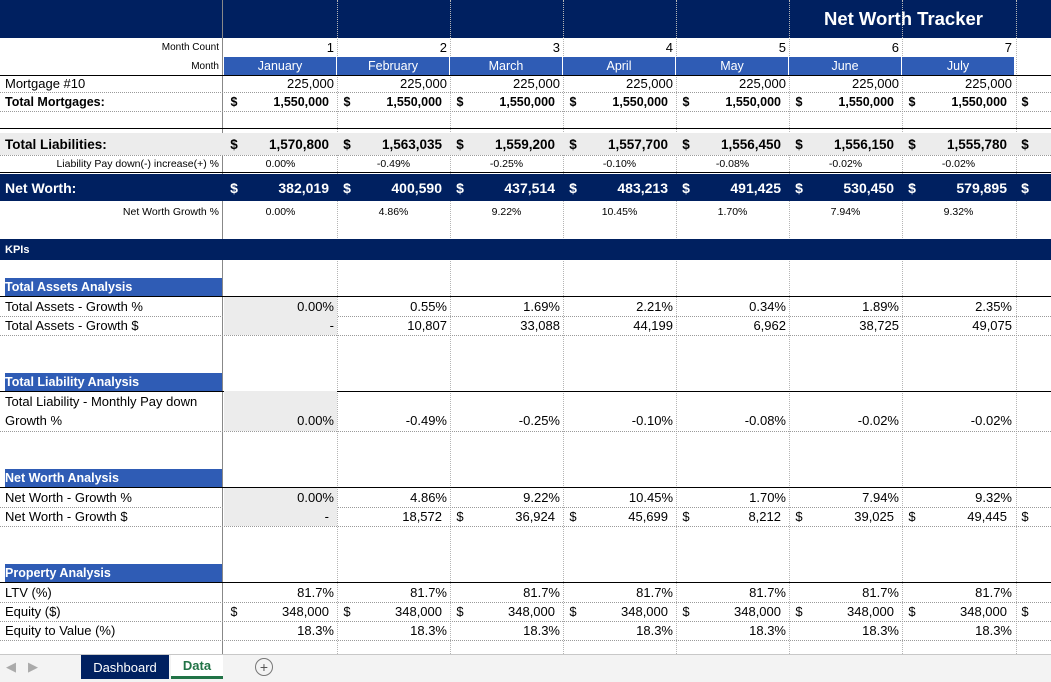 This screenshot has width=1051, height=682. I want to click on tab-data: Data, so click(197, 667).